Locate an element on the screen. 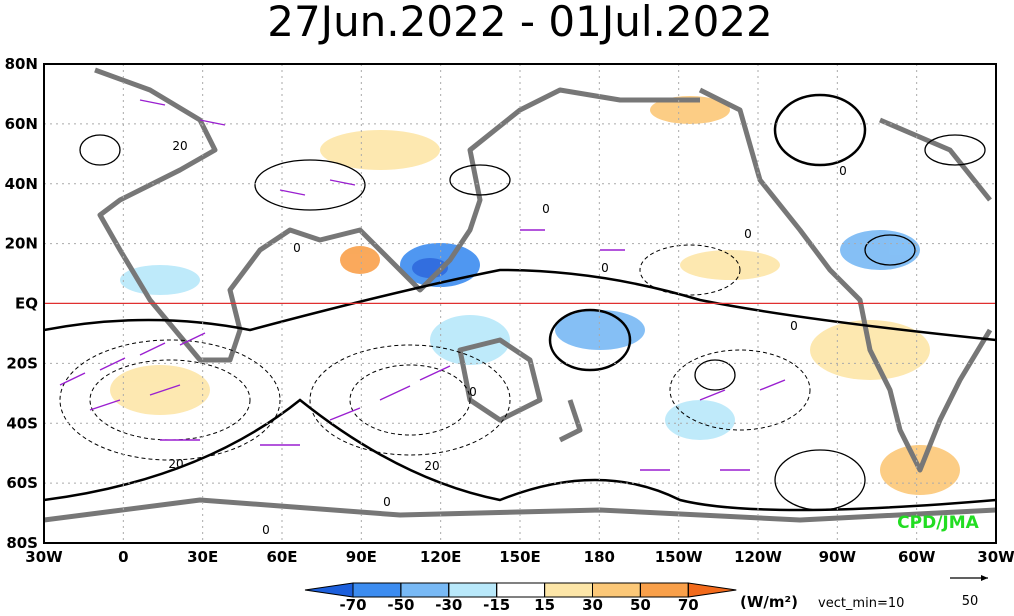  vector-min: vect_min=10 is located at coordinates (861, 603).